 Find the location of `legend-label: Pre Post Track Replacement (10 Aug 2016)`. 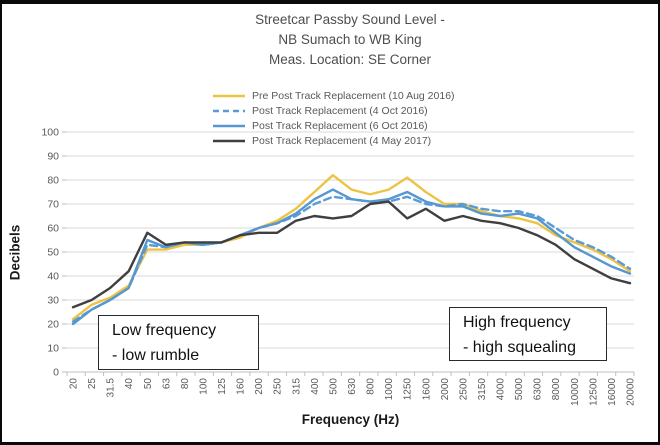

legend-label: Pre Post Track Replacement (10 Aug 2016) is located at coordinates (353, 95).